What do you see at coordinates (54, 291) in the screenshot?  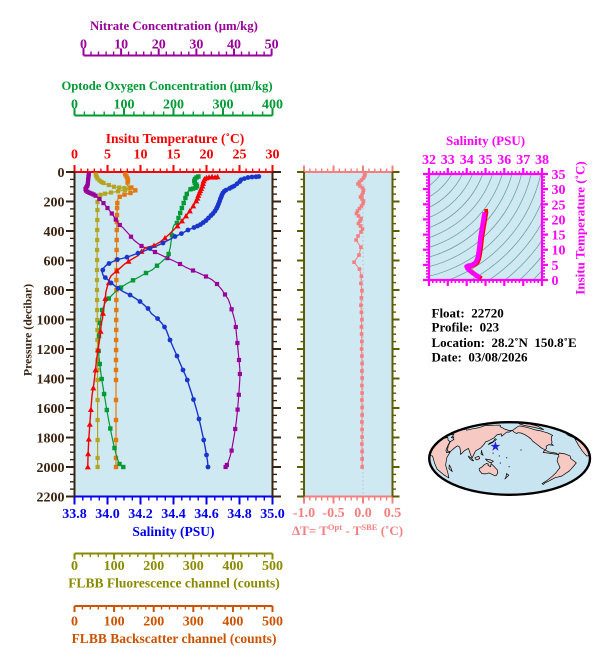 I see `svg-text: 800` at bounding box center [54, 291].